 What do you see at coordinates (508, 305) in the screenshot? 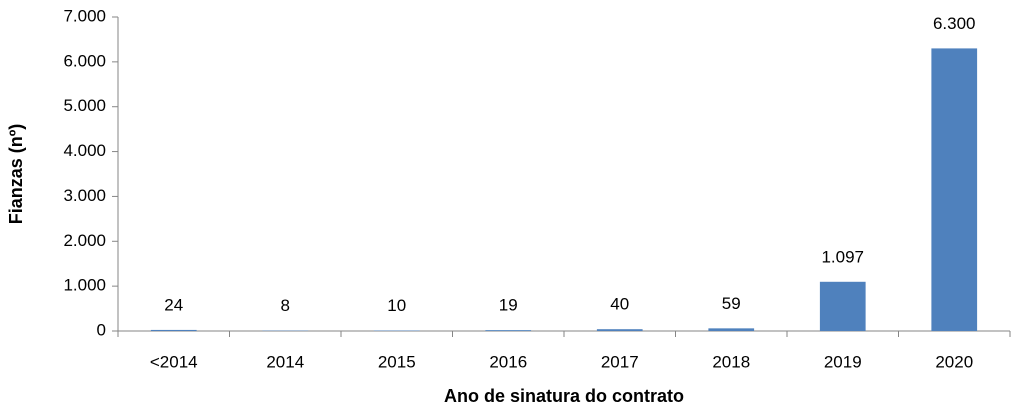
I see `value-label: 19` at bounding box center [508, 305].